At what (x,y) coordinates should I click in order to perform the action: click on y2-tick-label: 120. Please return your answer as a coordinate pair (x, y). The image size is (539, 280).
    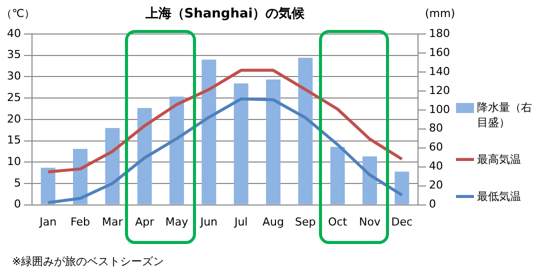
    Looking at the image, I should click on (439, 90).